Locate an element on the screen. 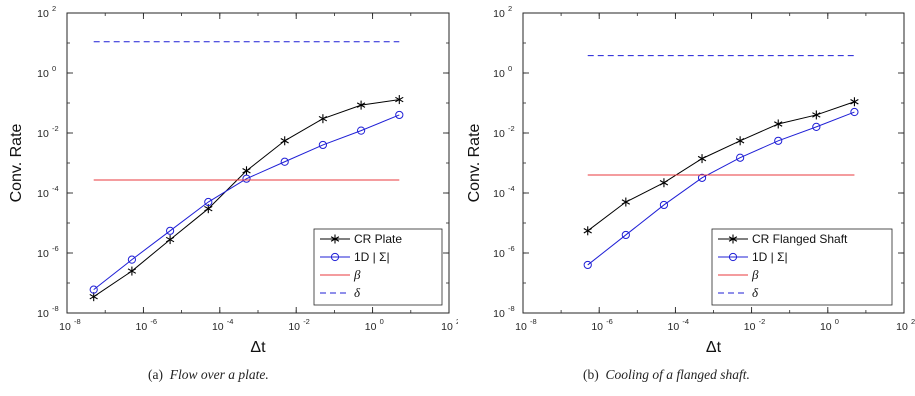 The width and height of the screenshot is (915, 396). series-cr-flanged-shaft is located at coordinates (721, 166).